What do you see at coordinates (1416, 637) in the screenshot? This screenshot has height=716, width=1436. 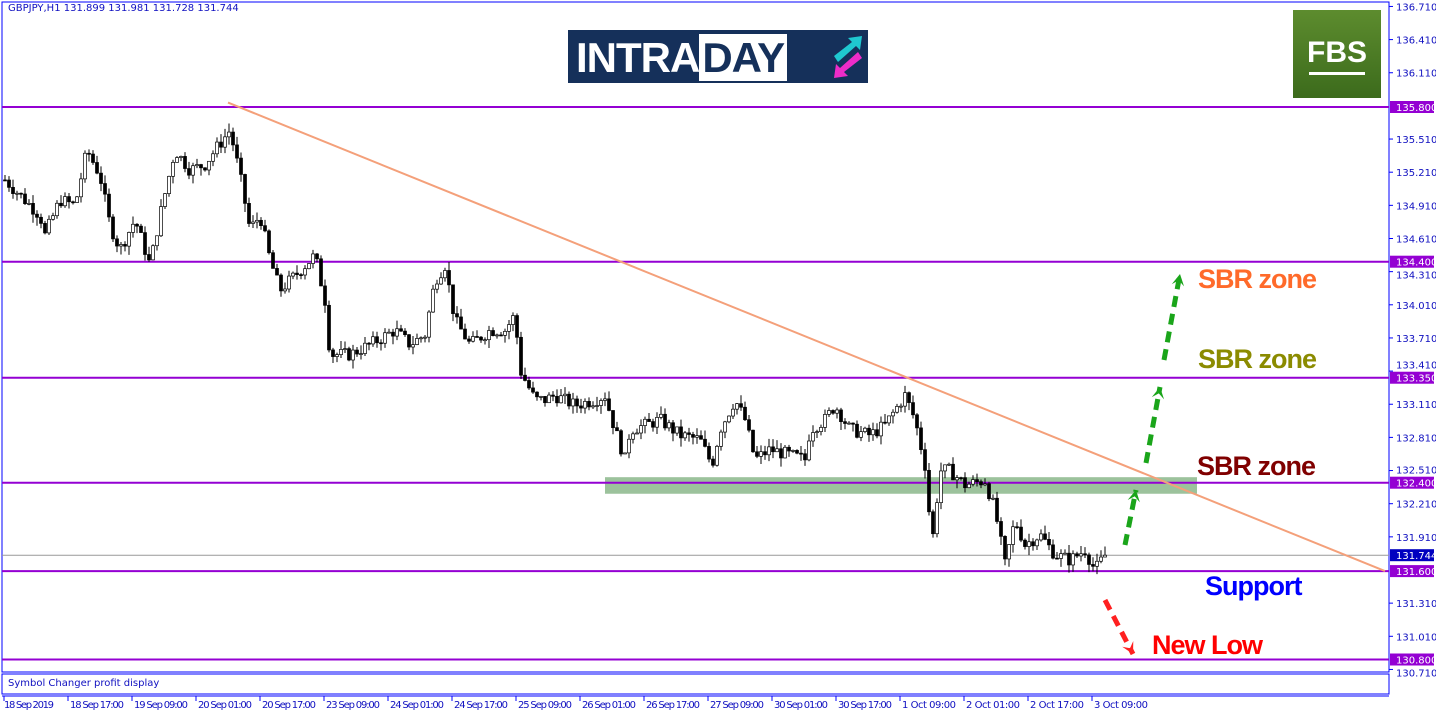 I see `y-tick-label: 131.010` at bounding box center [1416, 637].